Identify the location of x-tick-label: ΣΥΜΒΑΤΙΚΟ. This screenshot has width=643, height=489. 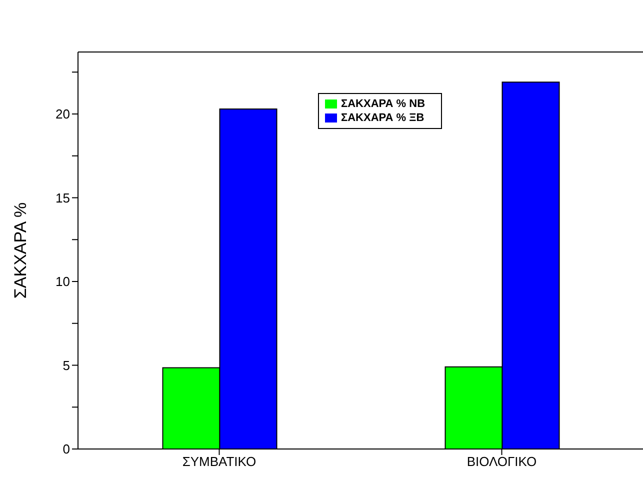
(219, 462).